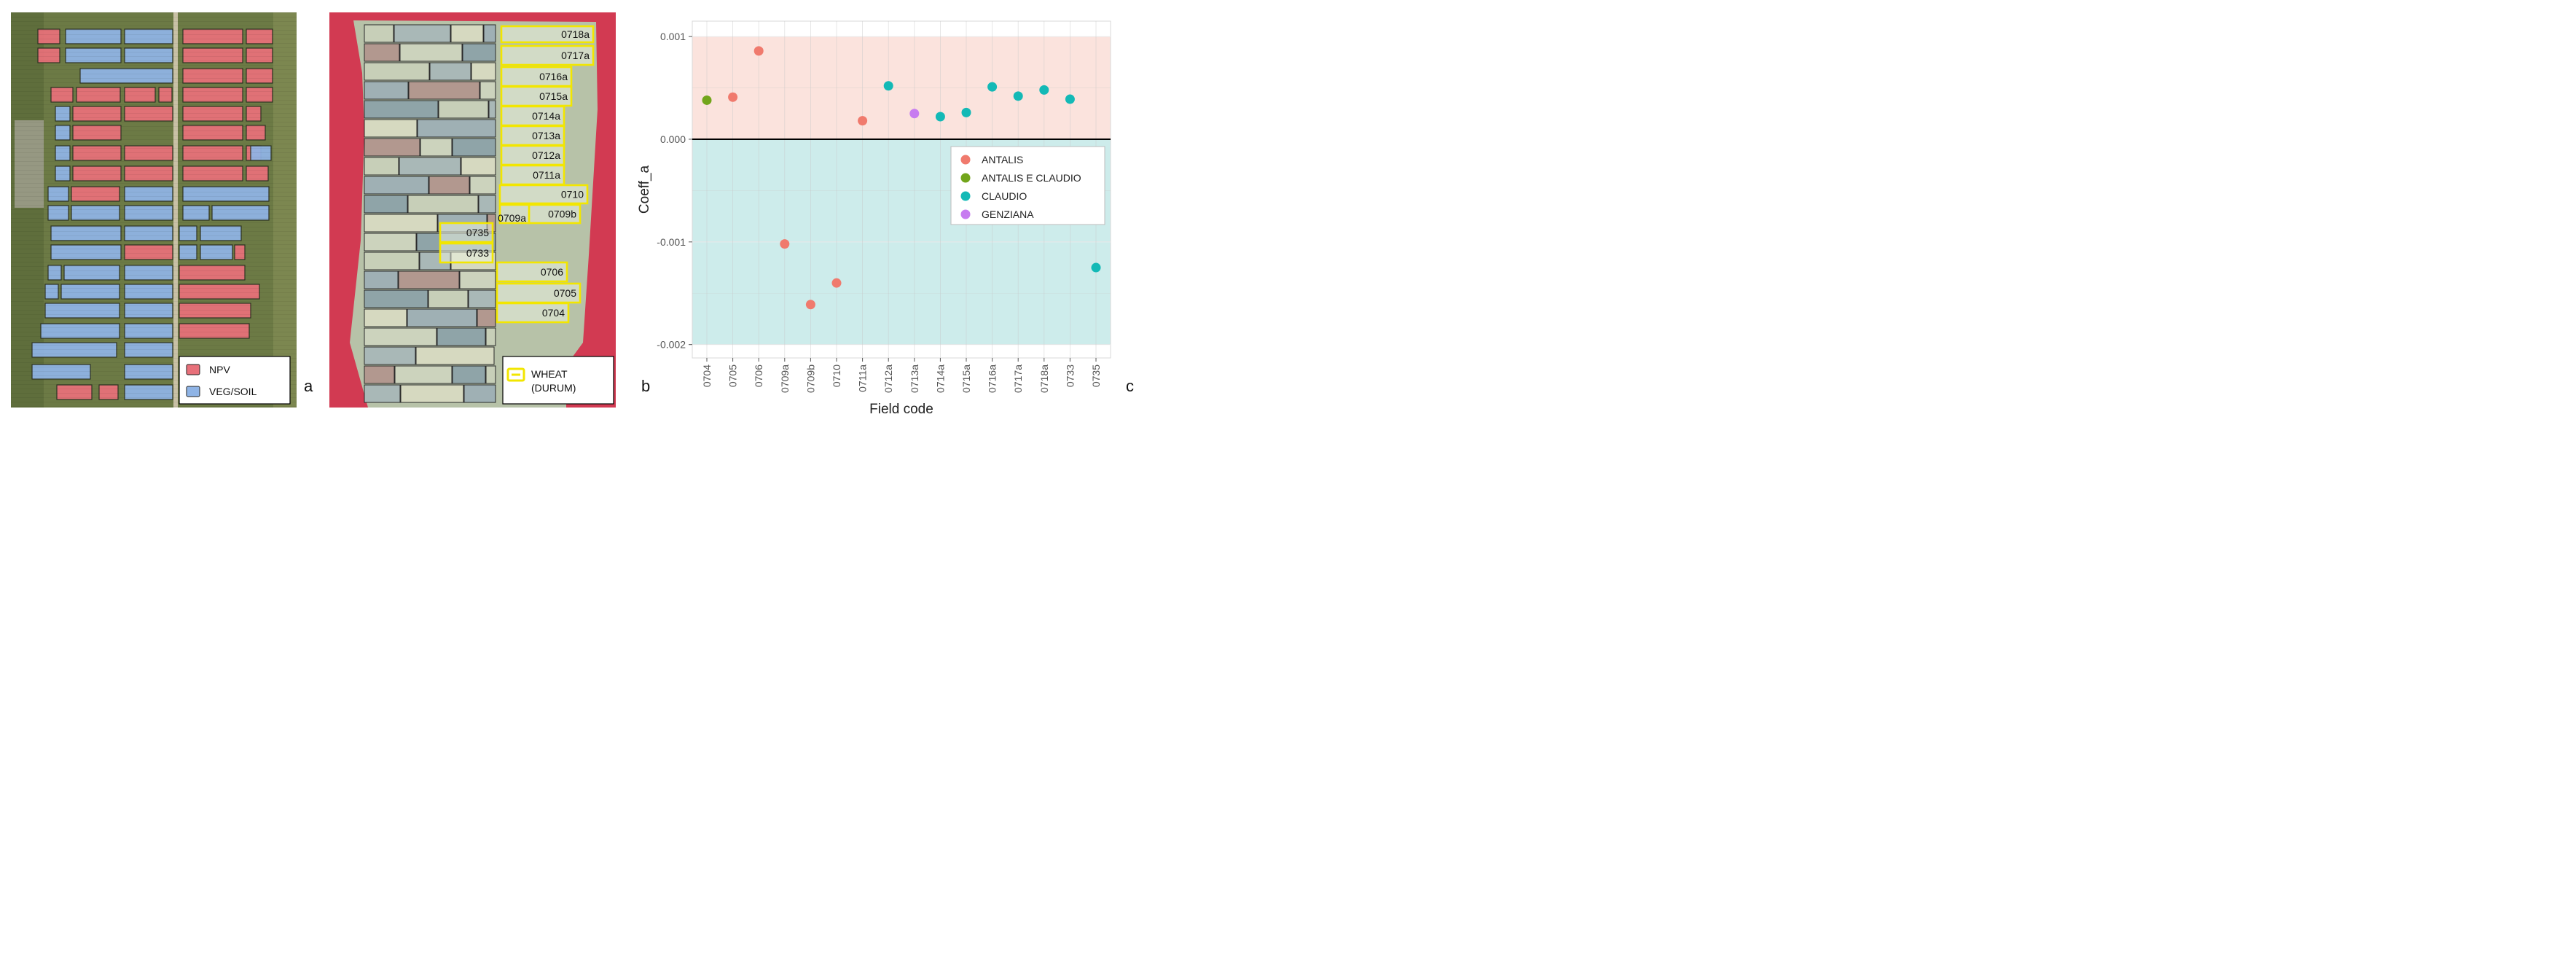 The image size is (2576, 955). I want to click on chart-legend-box, so click(1027, 186).